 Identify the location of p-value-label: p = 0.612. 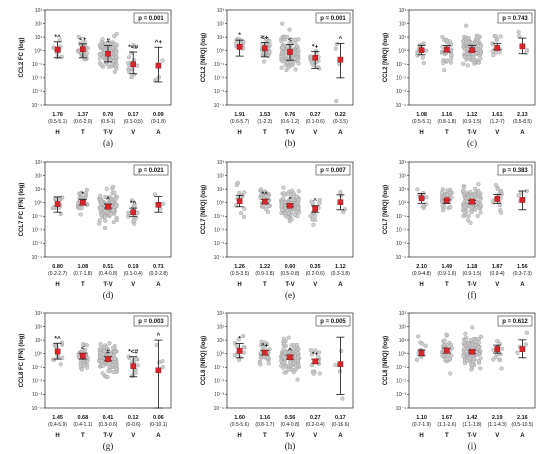
(515, 322).